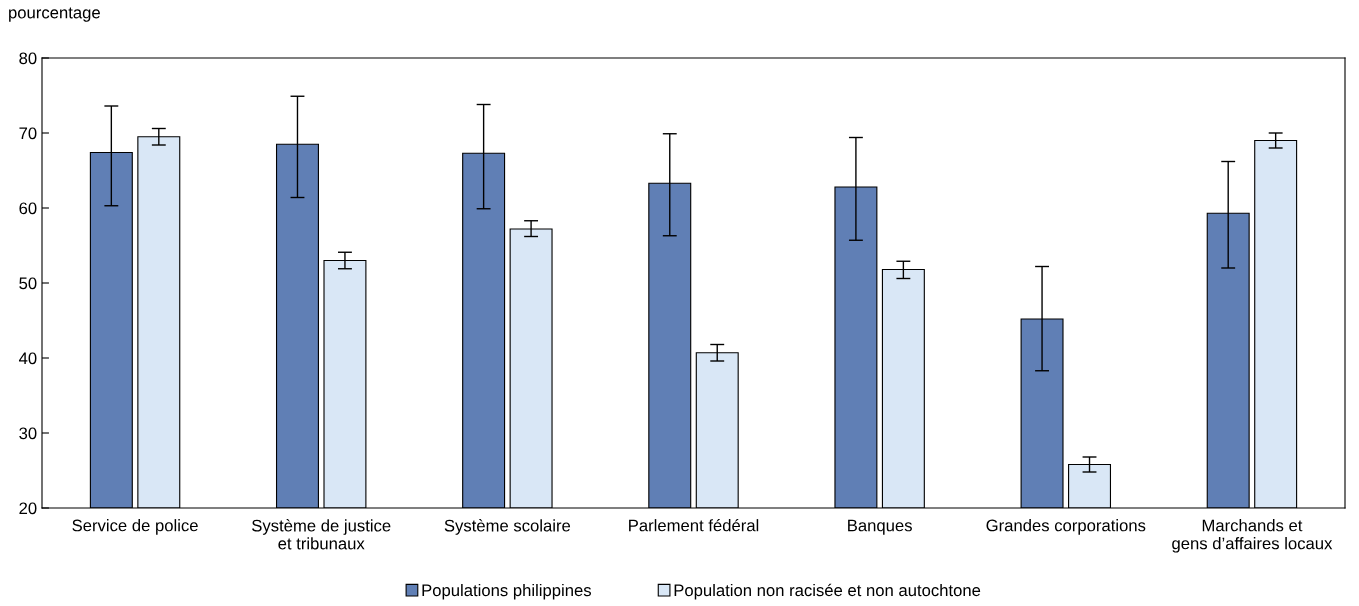  I want to click on y-tick-label: 60, so click(28, 208).